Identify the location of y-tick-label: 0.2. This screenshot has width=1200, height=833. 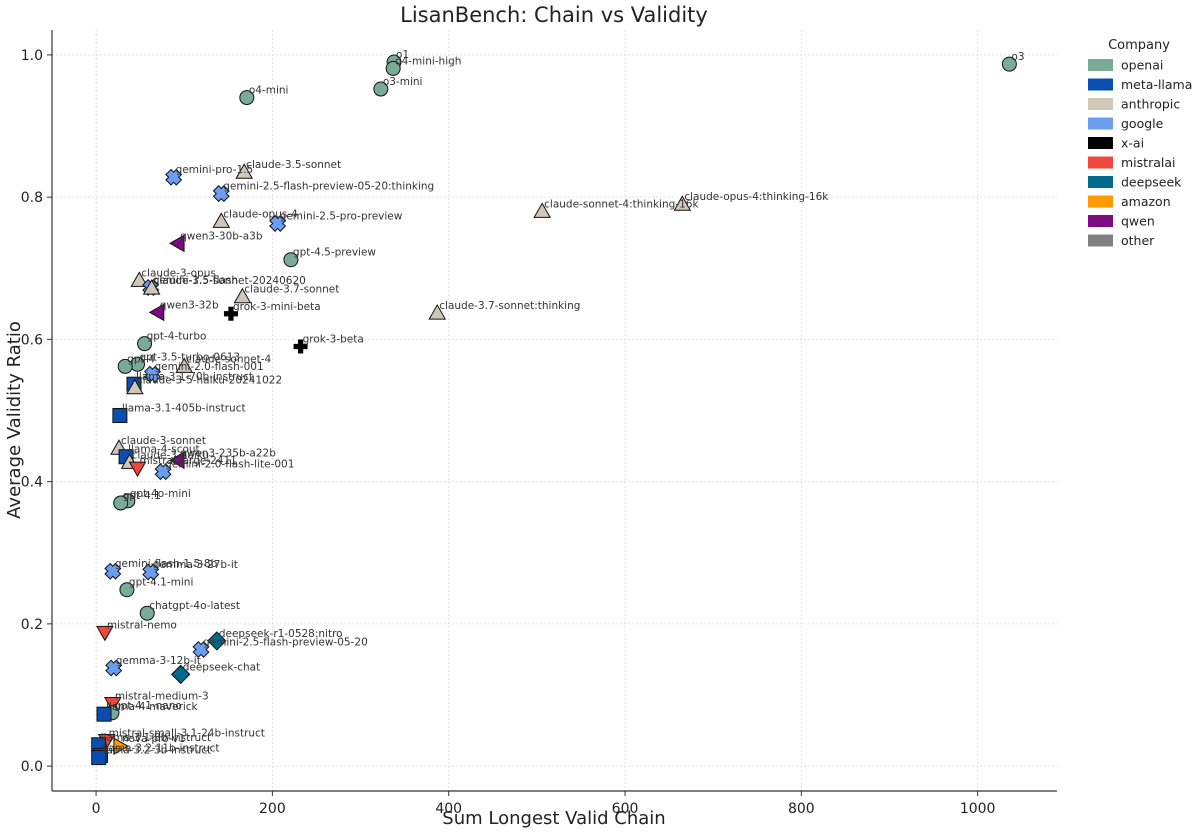
(32, 625).